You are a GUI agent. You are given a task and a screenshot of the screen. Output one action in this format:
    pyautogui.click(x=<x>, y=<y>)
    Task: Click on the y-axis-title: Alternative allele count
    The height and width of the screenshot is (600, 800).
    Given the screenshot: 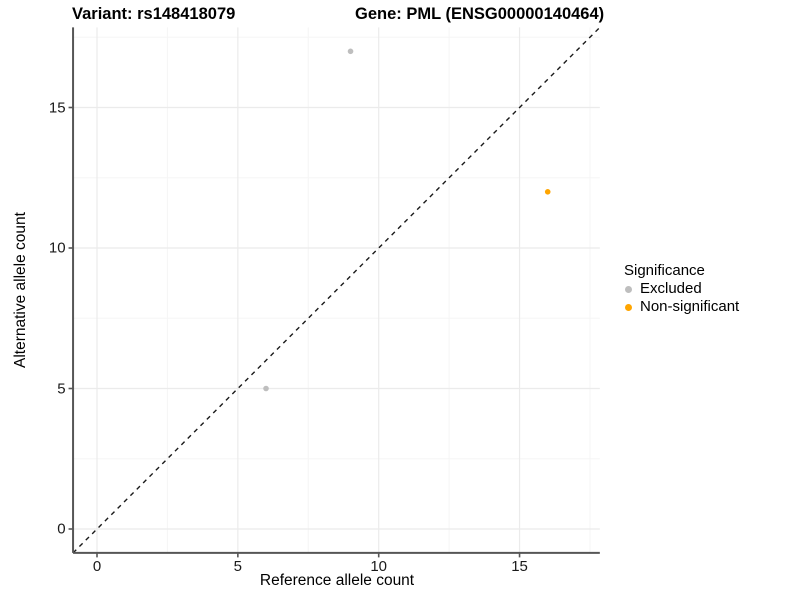 What is the action you would take?
    pyautogui.click(x=20, y=290)
    